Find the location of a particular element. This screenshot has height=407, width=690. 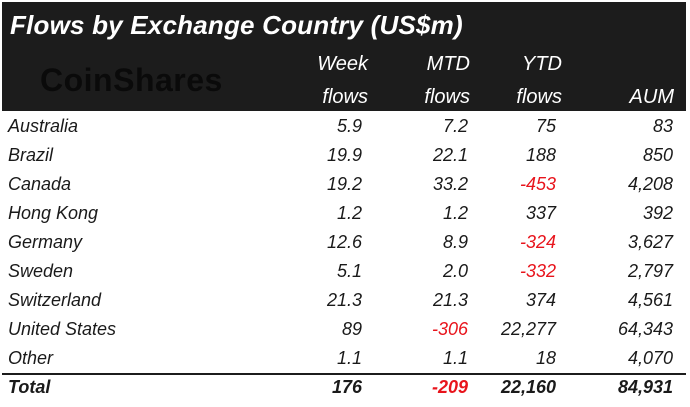

week-flows-cell: 5.9 is located at coordinates (349, 126).